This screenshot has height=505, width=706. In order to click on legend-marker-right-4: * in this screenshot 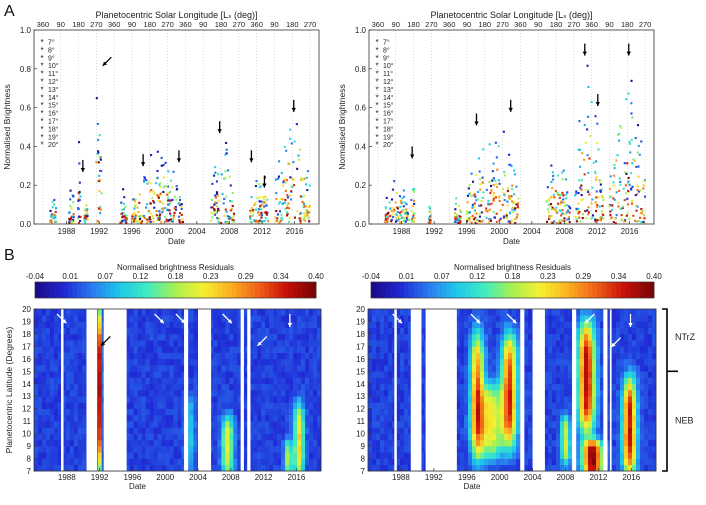, I will do `click(376, 74)`.